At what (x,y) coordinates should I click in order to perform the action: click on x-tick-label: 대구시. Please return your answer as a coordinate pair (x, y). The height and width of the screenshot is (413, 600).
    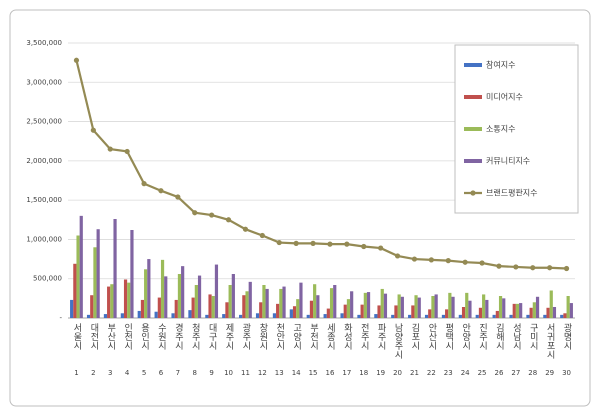
    Looking at the image, I should click on (212, 336).